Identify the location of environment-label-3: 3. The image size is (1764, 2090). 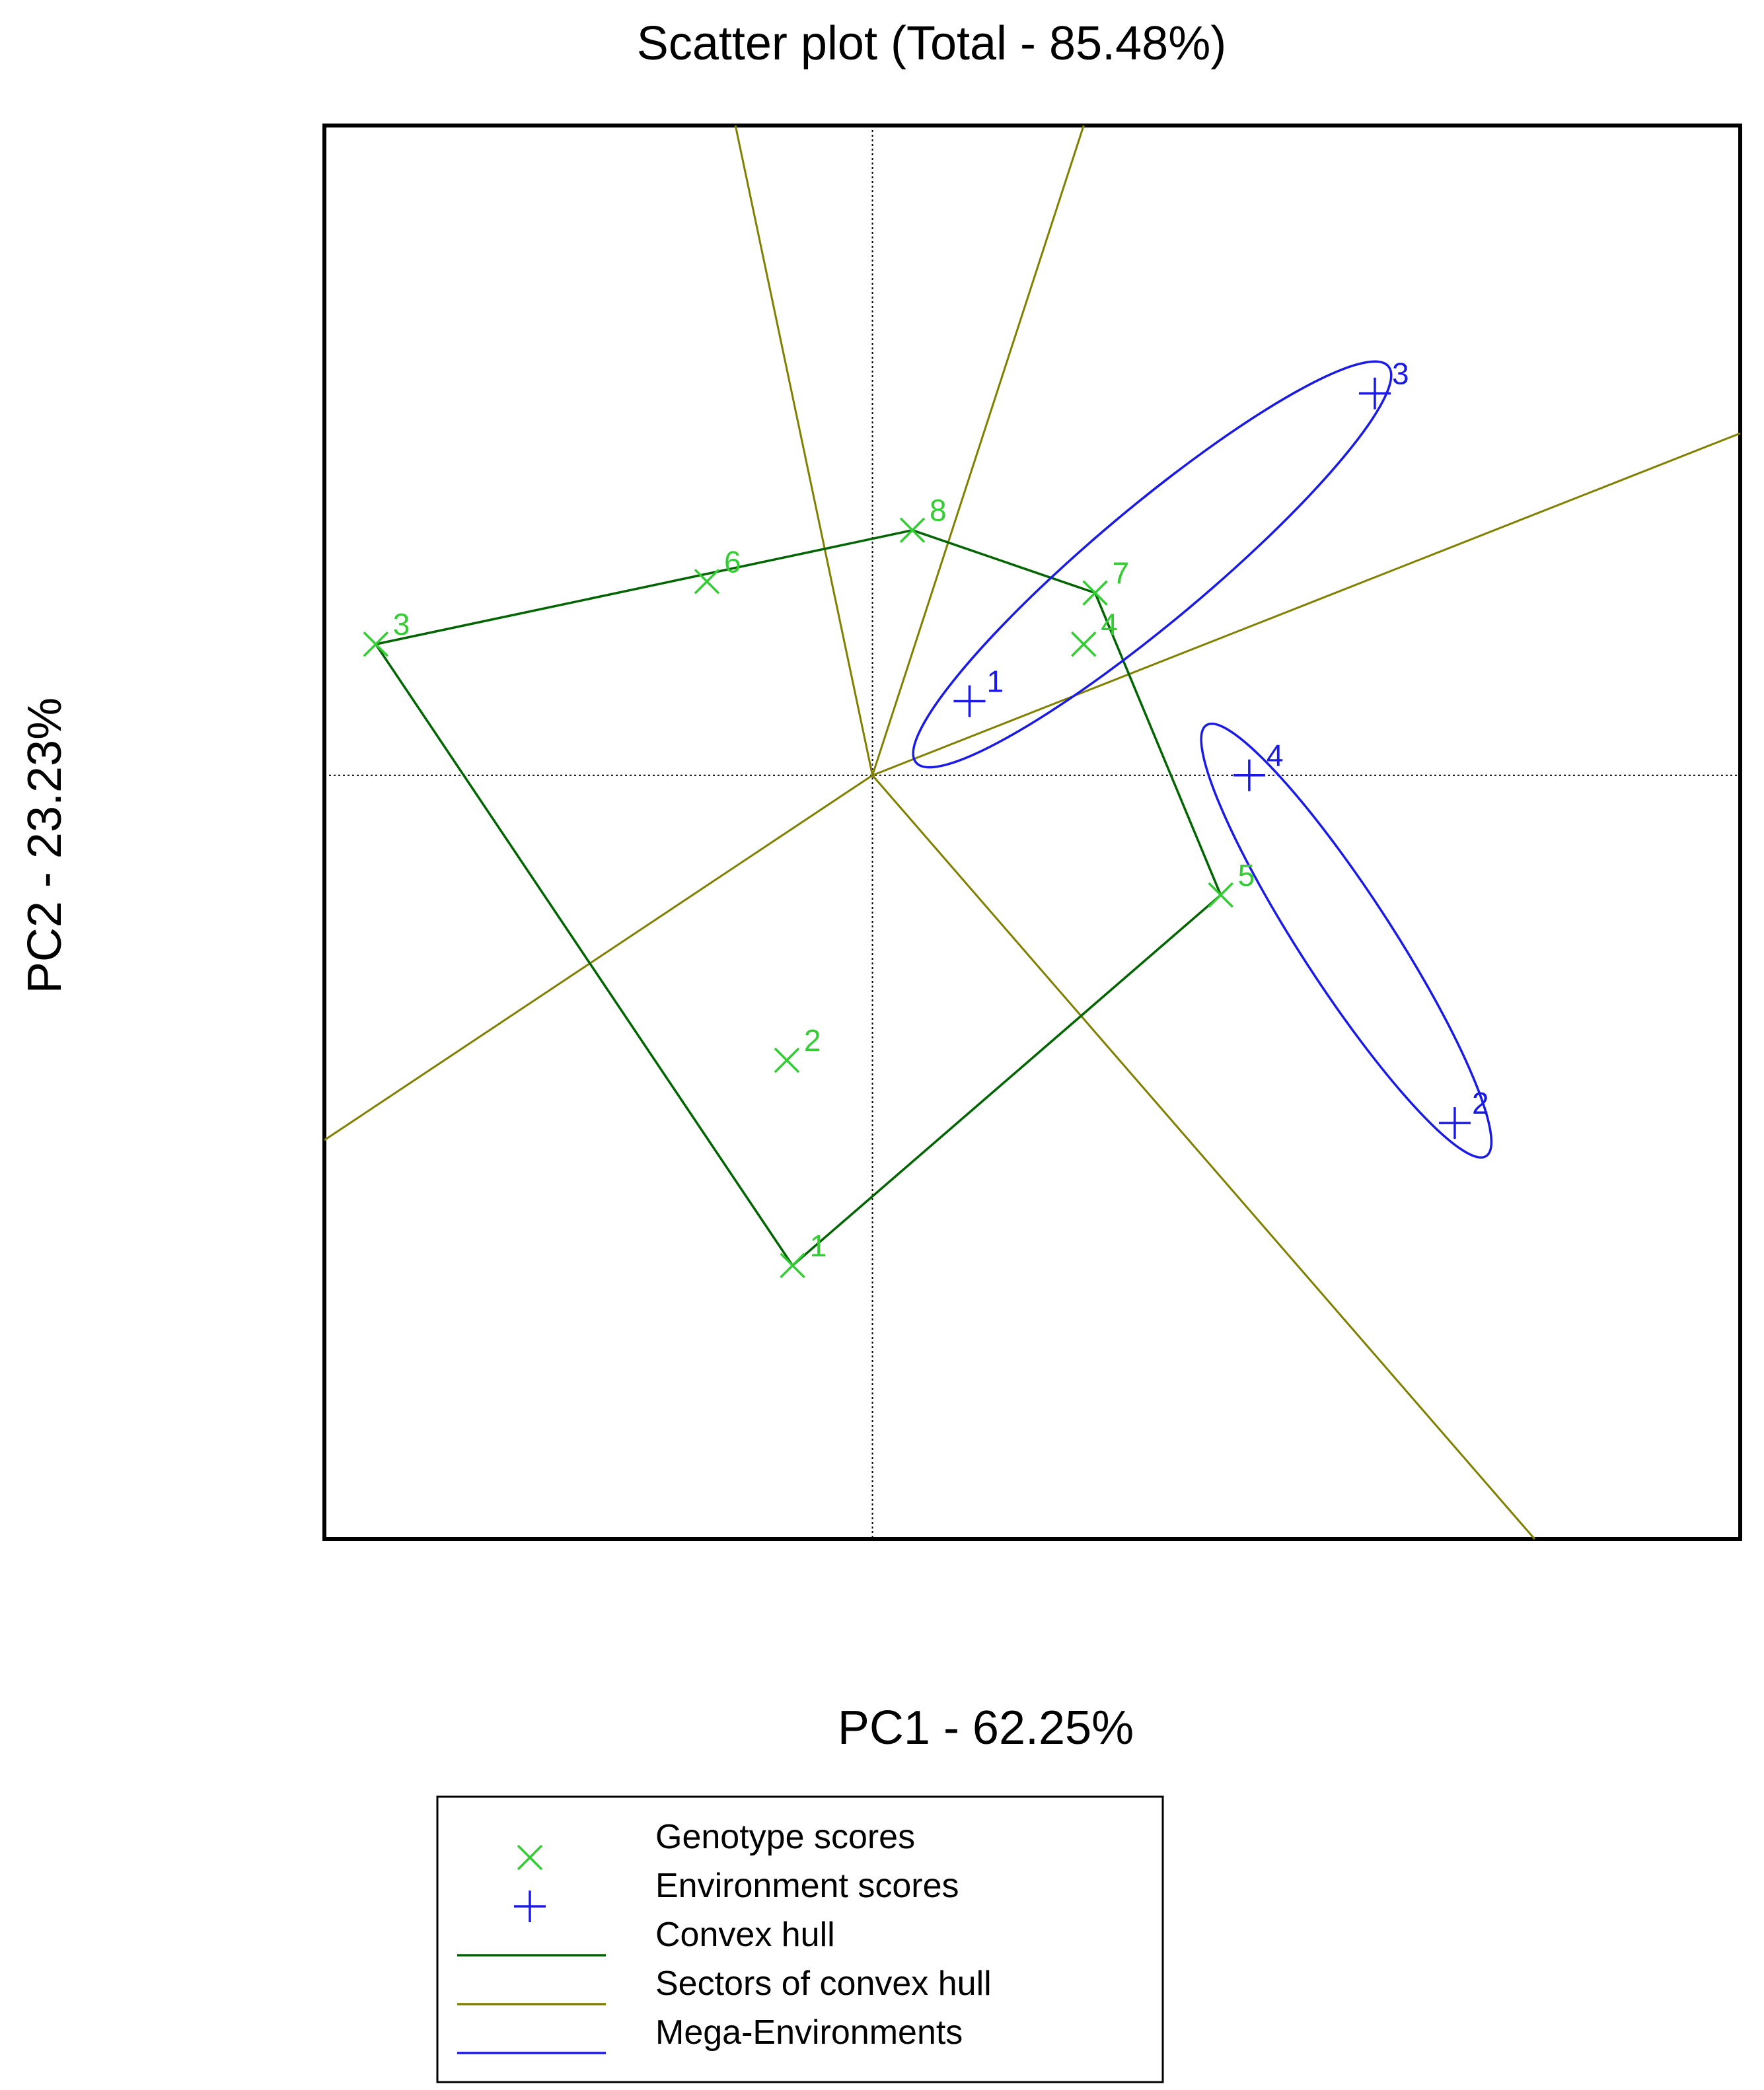
(1400, 374).